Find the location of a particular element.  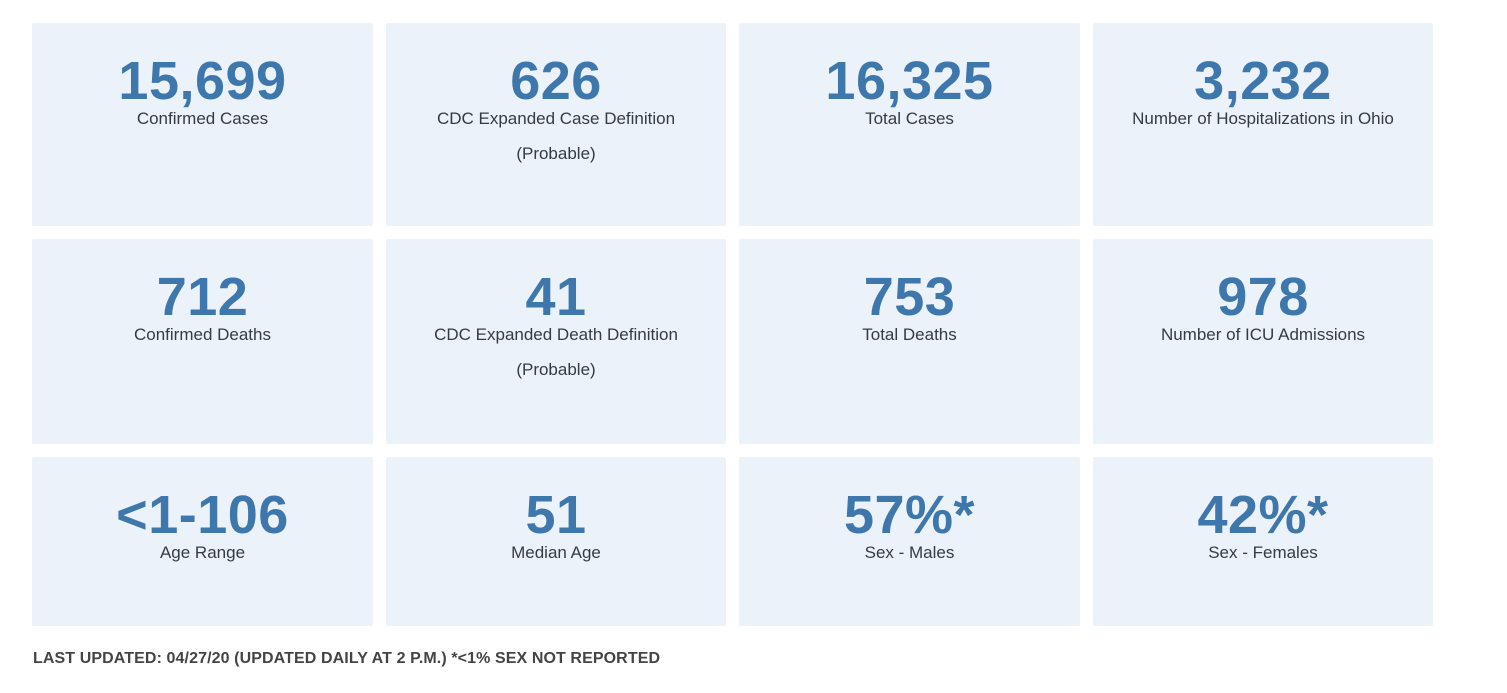

stat-value: 41 is located at coordinates (556, 297).